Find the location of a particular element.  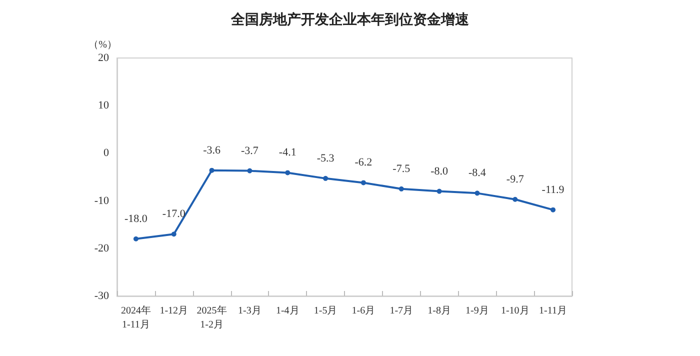

y-tick-label: -30 is located at coordinates (102, 296).